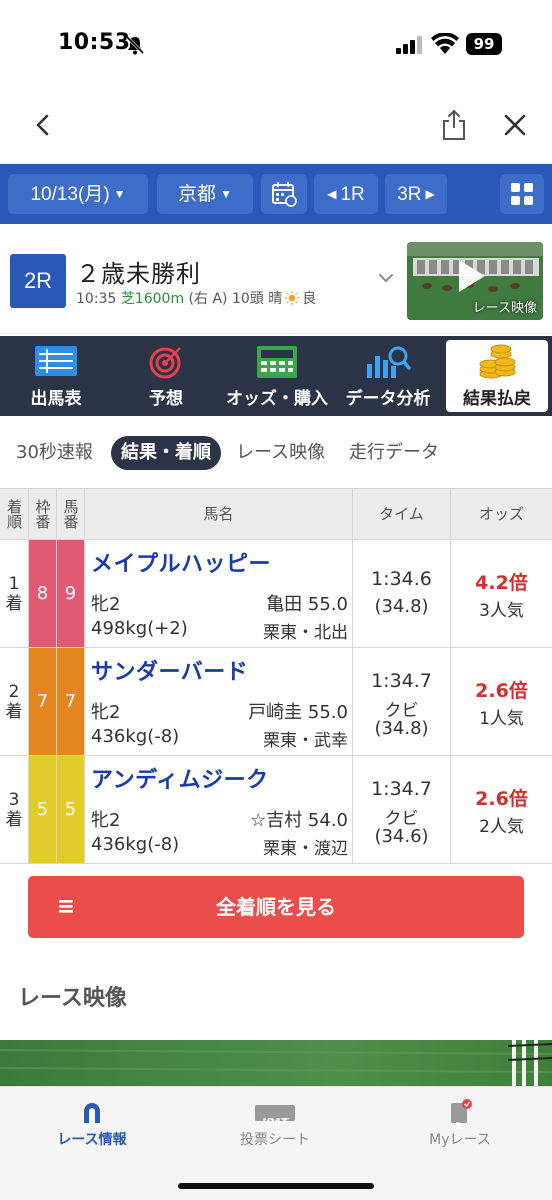  I want to click on venue-label: 京都, so click(197, 194).